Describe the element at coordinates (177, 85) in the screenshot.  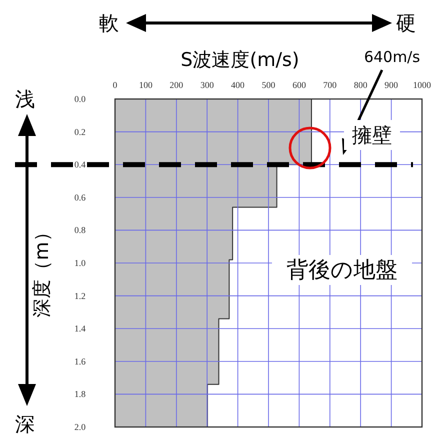
I see `x-tick-label: 200` at that location.